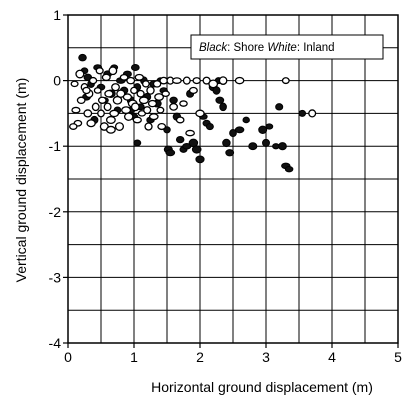  I want to click on legend-label-inland: Inland, so click(318, 48).